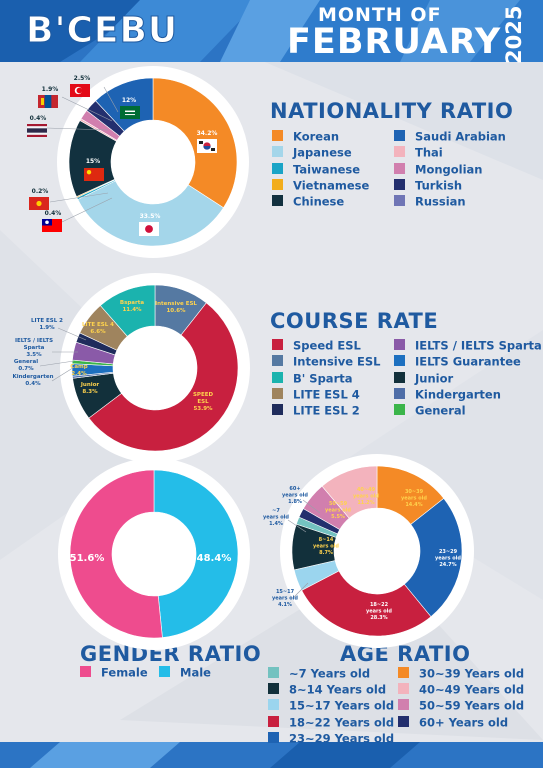  Describe the element at coordinates (327, 169) in the screenshot. I see `legend-label: Taiwanese` at that location.